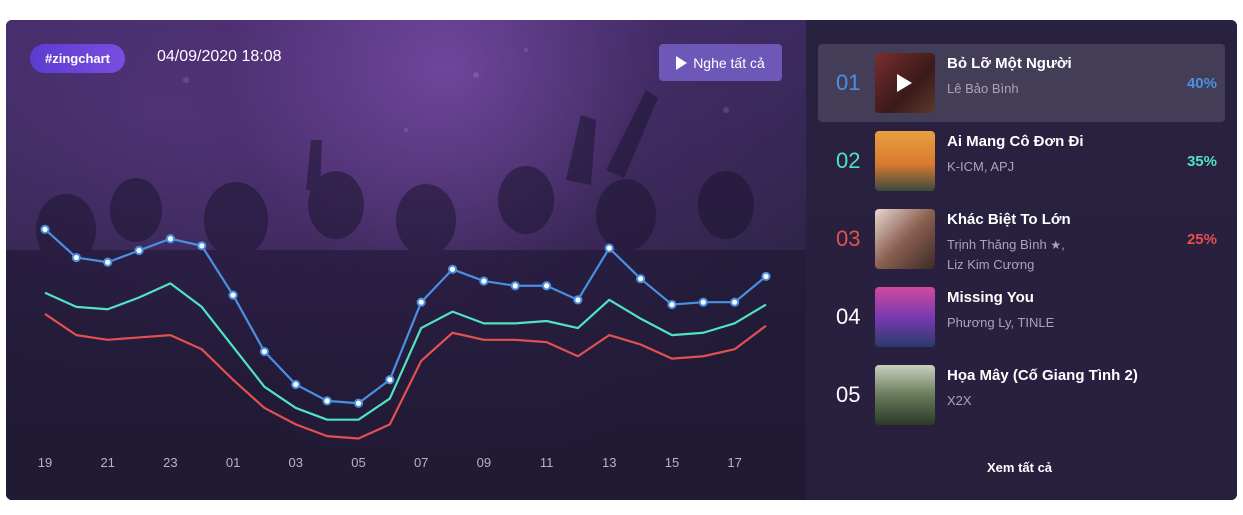  Describe the element at coordinates (729, 62) in the screenshot. I see `play-all-label: Nghe tất cả` at that location.